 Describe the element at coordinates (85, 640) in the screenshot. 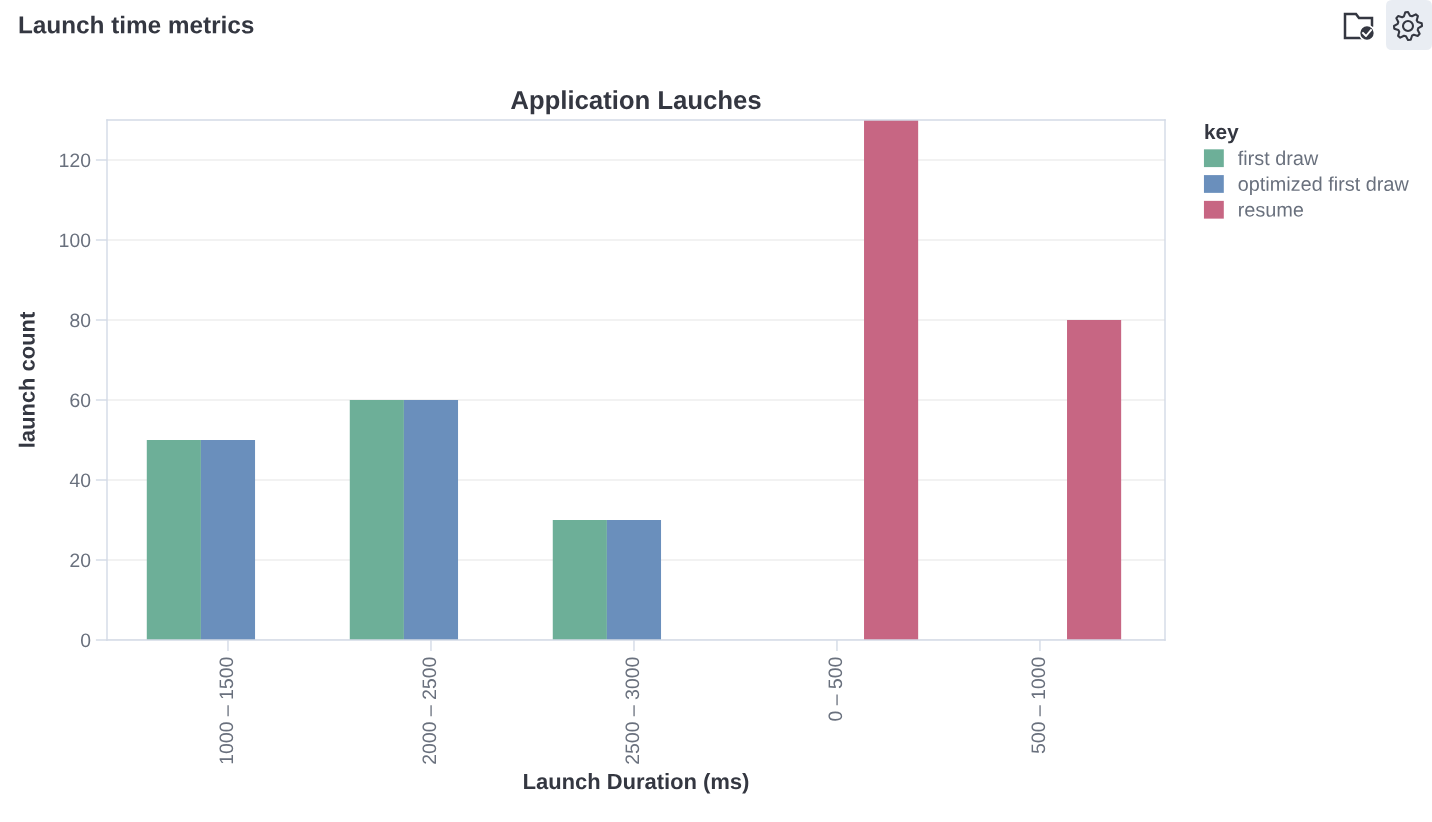

I see `y-tick-label: 0` at that location.